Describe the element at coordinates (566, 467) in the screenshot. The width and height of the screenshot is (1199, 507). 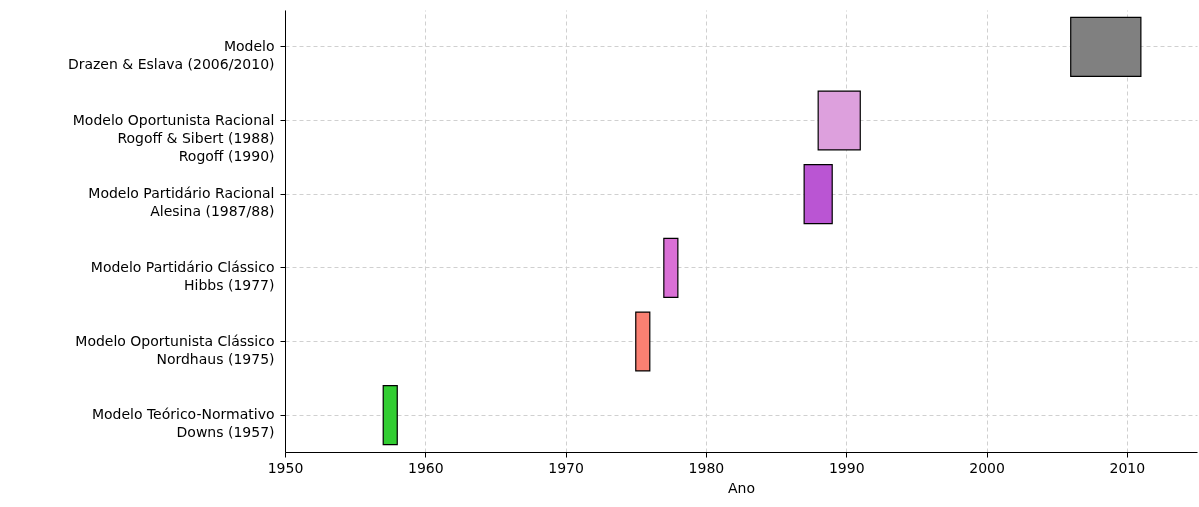
I see `x-tick-label: 1970` at that location.